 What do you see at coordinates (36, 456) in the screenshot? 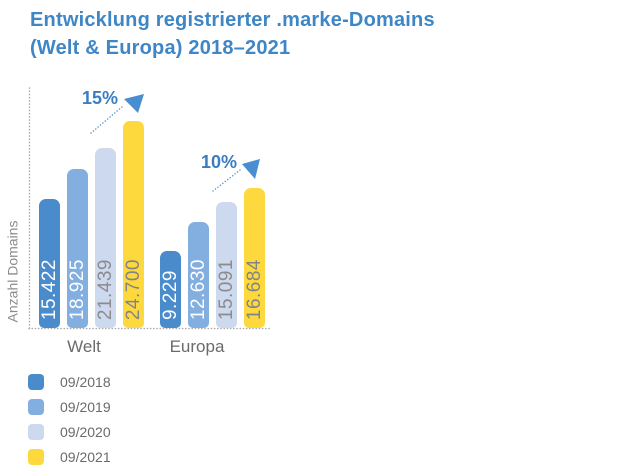
I see `legend-swatch-2021` at bounding box center [36, 456].